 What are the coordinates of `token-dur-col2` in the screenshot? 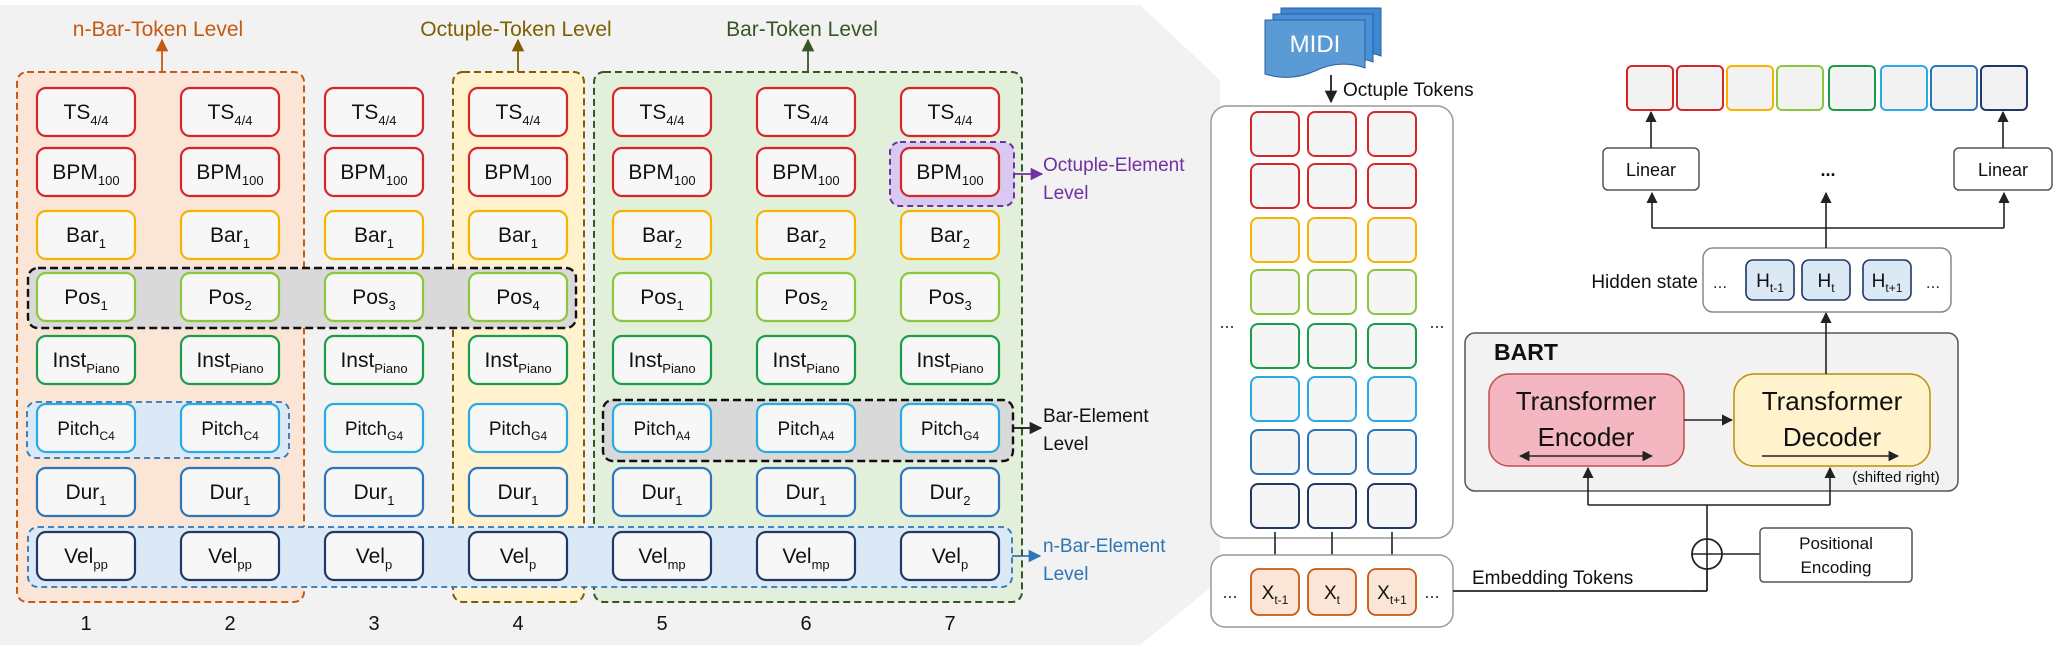 It's located at (230, 492).